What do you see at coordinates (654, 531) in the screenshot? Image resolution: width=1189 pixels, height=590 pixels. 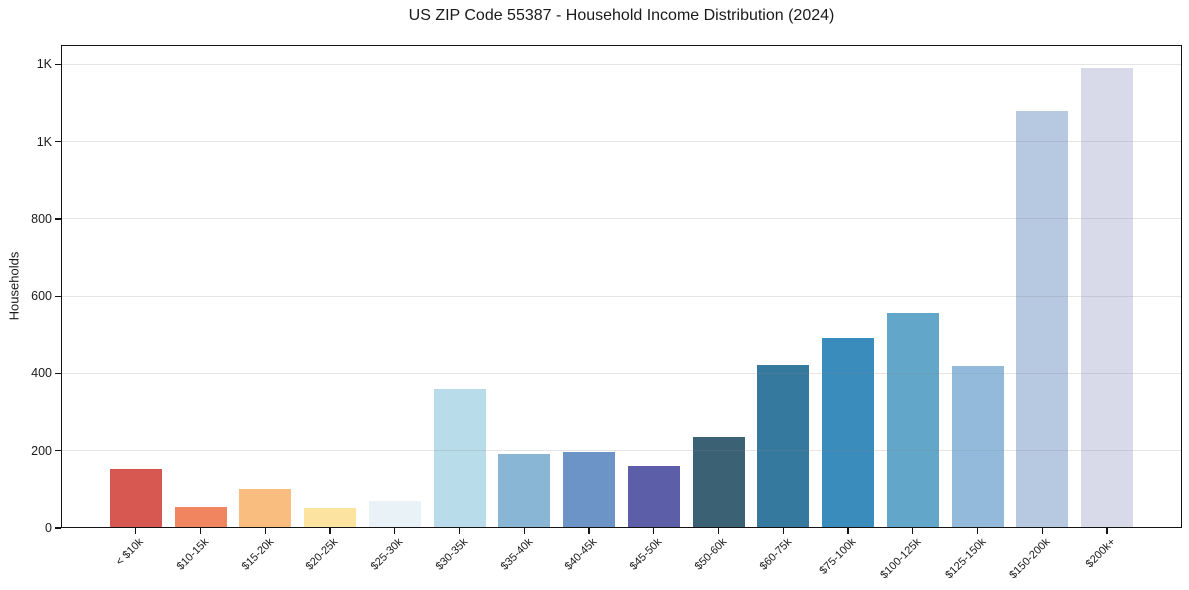 I see `x-tick-mark-$45-50k` at bounding box center [654, 531].